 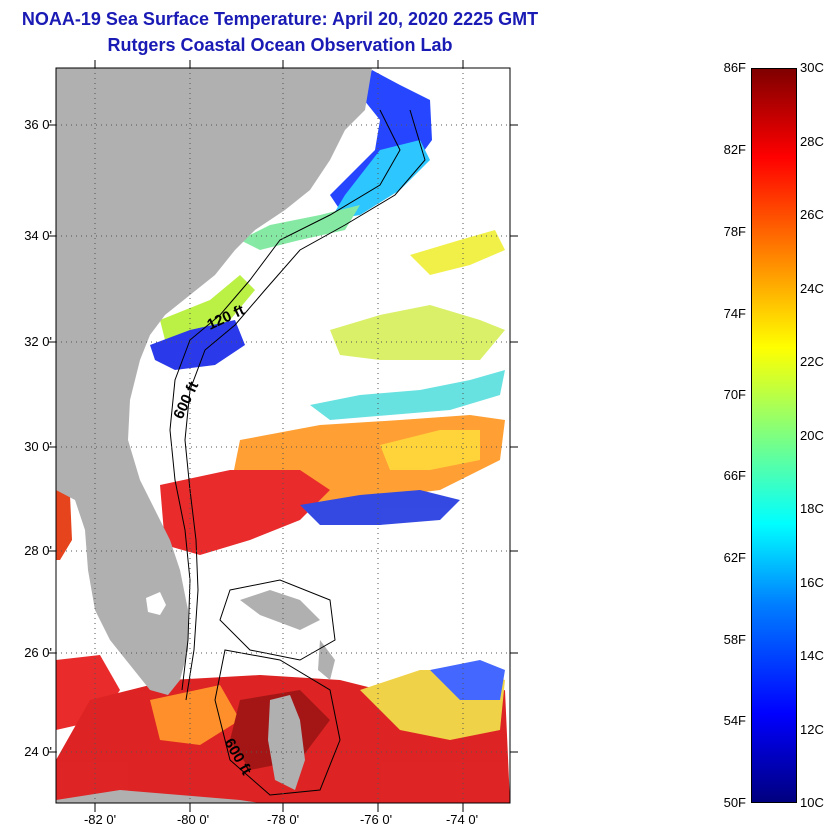 What do you see at coordinates (812, 582) in the screenshot?
I see `colorbar-c-label: 16C` at bounding box center [812, 582].